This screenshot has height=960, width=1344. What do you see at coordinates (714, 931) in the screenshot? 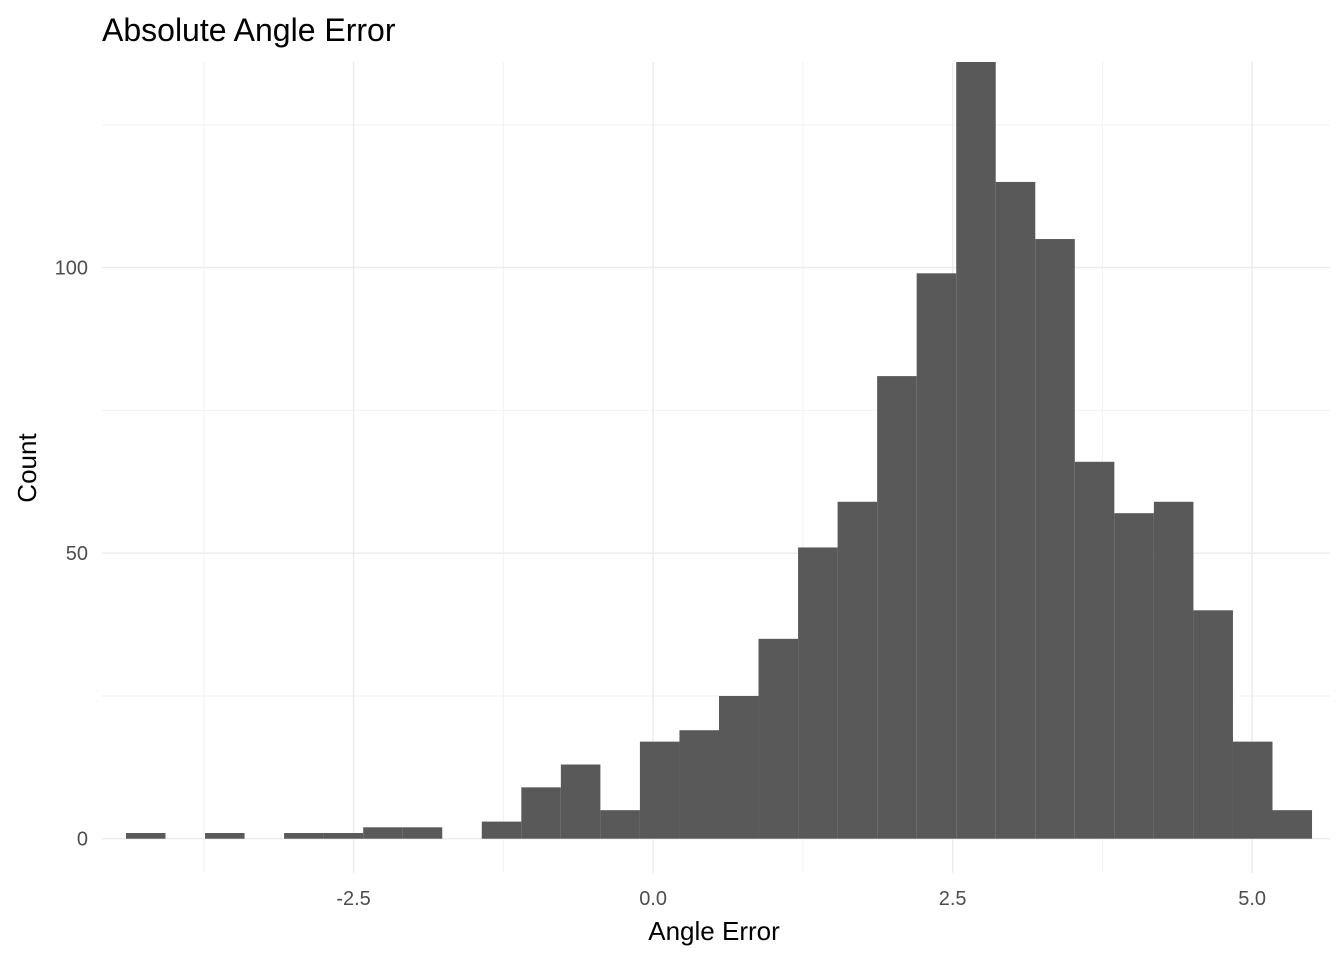
I see `x-axis-title: Angle Error` at bounding box center [714, 931].